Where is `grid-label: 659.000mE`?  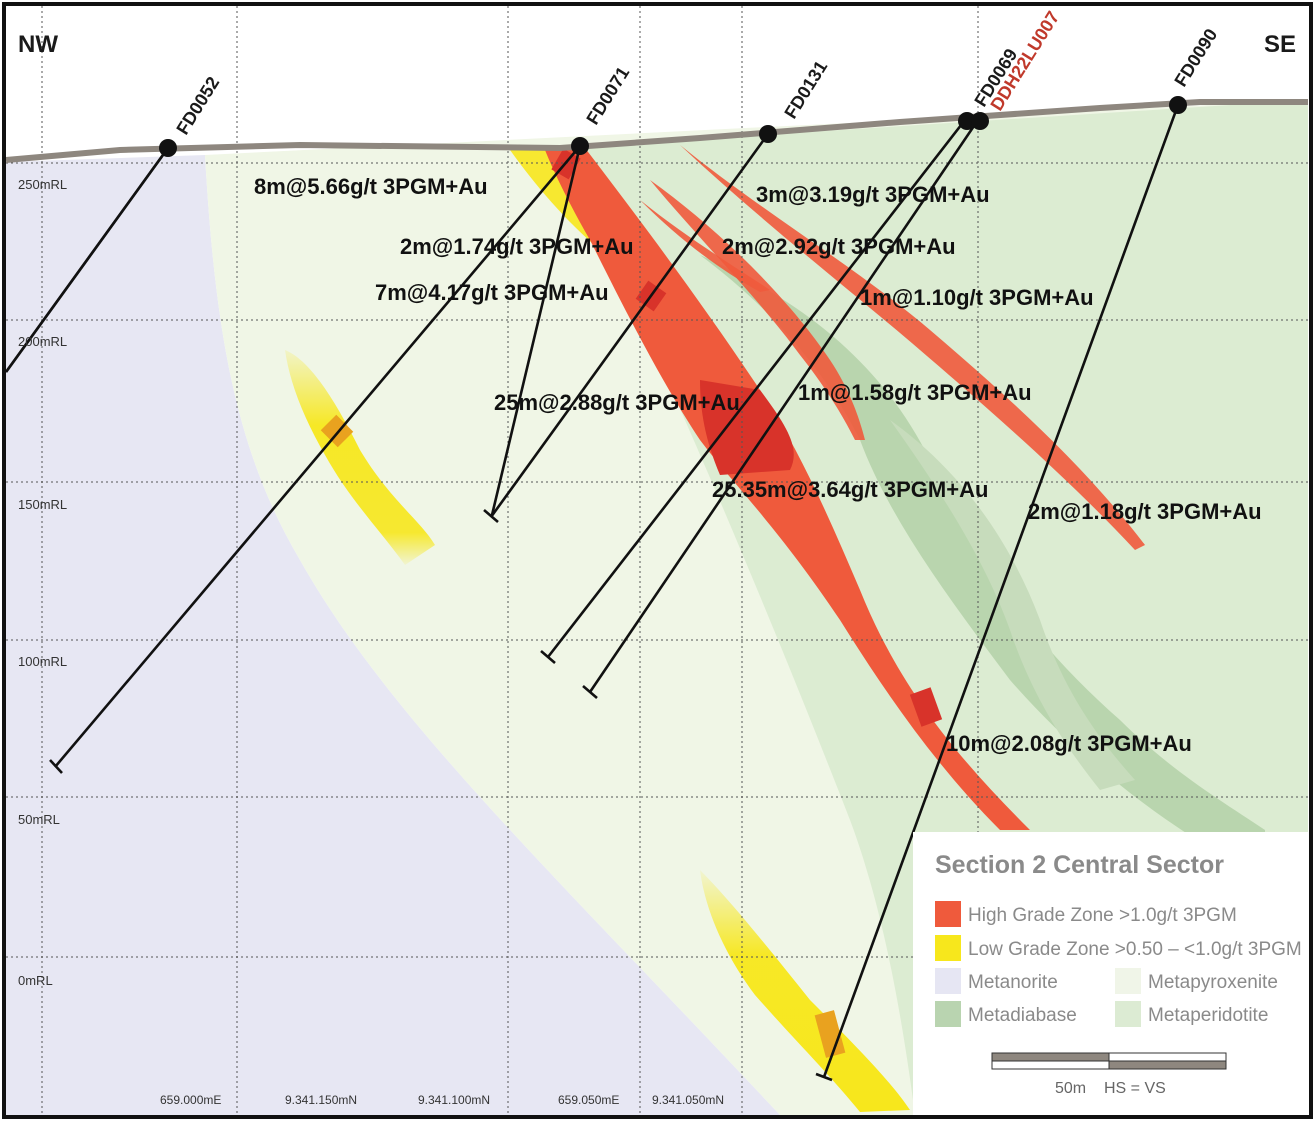 grid-label: 659.000mE is located at coordinates (190, 1100).